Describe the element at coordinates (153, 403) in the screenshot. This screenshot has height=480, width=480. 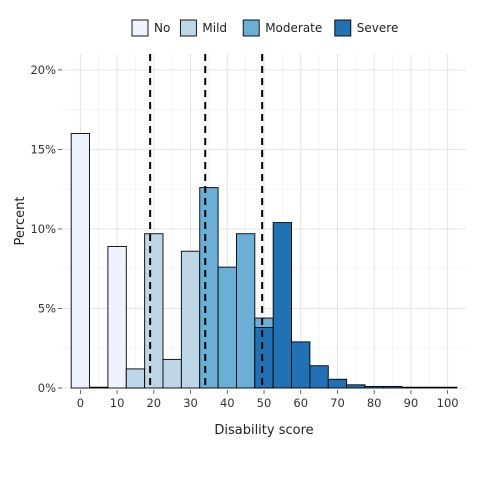
I see `x-tick-label: 20` at that location.